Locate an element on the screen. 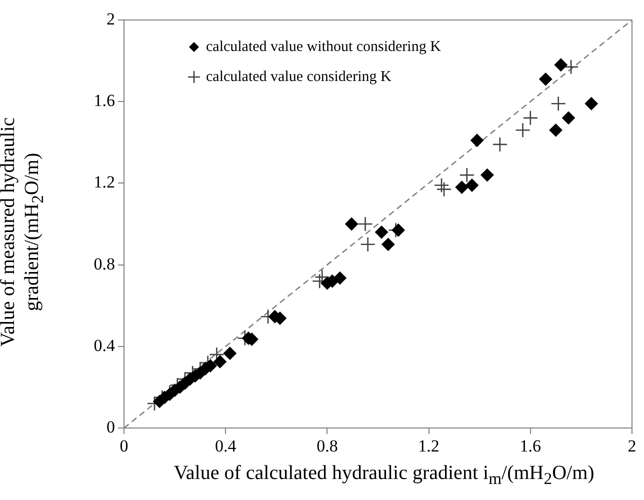 The image size is (644, 500). y-tick-label: 1.2 is located at coordinates (104, 182).